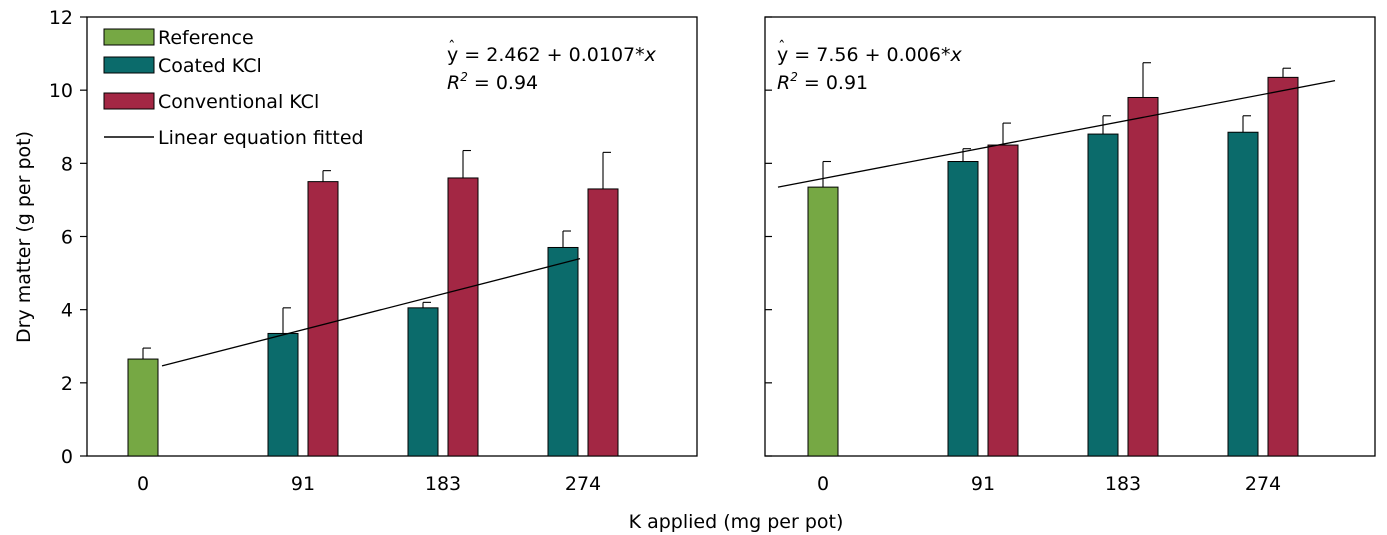  What do you see at coordinates (210, 66) in the screenshot?
I see `legend-label: Coated KCl` at bounding box center [210, 66].